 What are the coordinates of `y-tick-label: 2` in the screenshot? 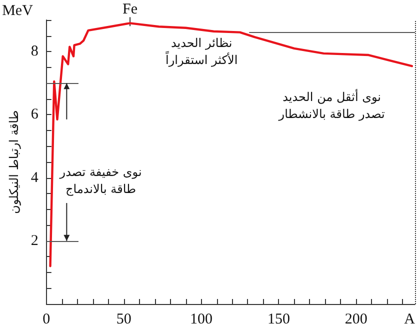 It's located at (34, 240).